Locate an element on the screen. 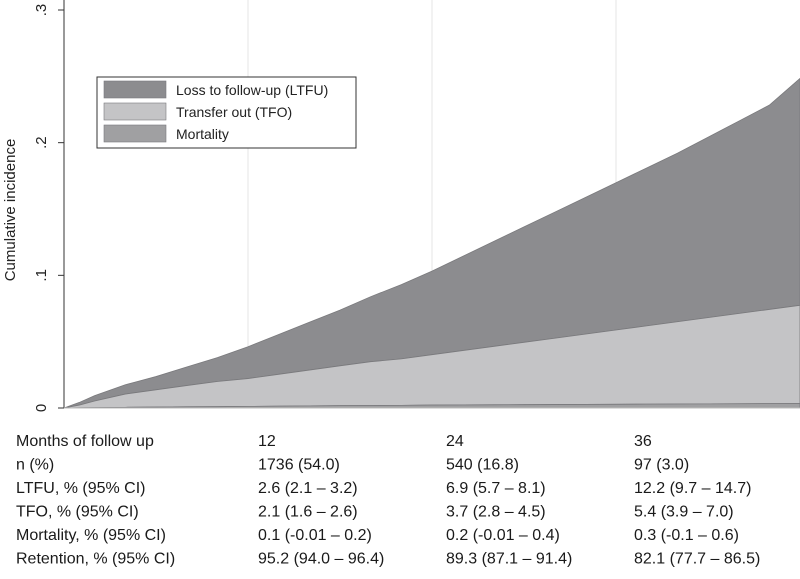 Image resolution: width=800 pixels, height=579 pixels. table-cell: 6.9 (5.7 – 8.1) is located at coordinates (496, 488).